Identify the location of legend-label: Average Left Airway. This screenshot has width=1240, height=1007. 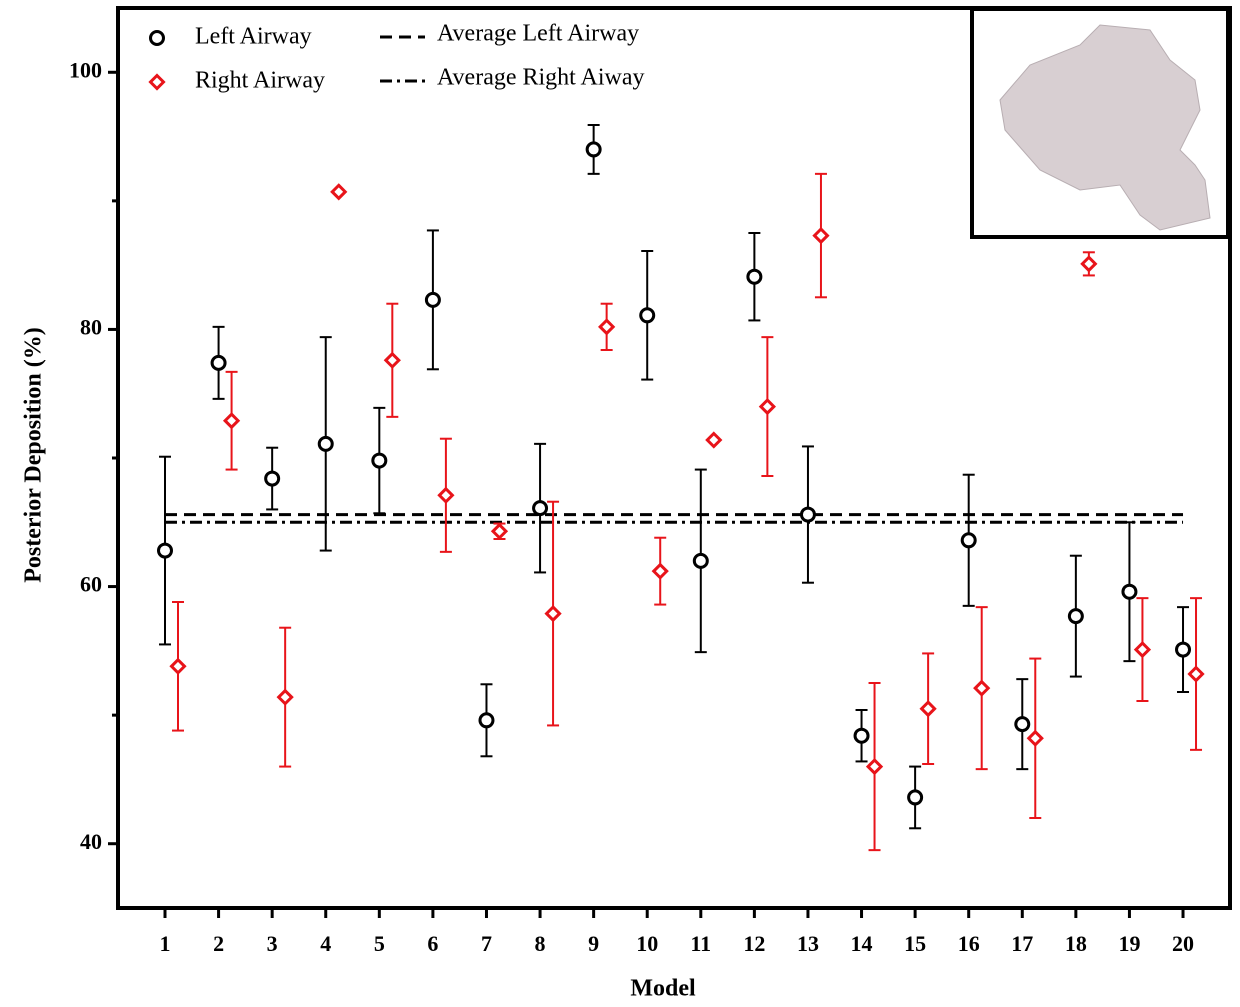
(538, 34).